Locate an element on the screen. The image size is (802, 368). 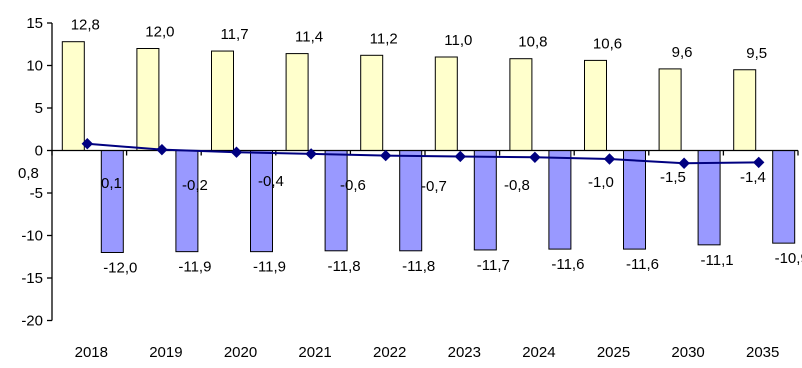
bar-positive-2018 is located at coordinates (73, 96).